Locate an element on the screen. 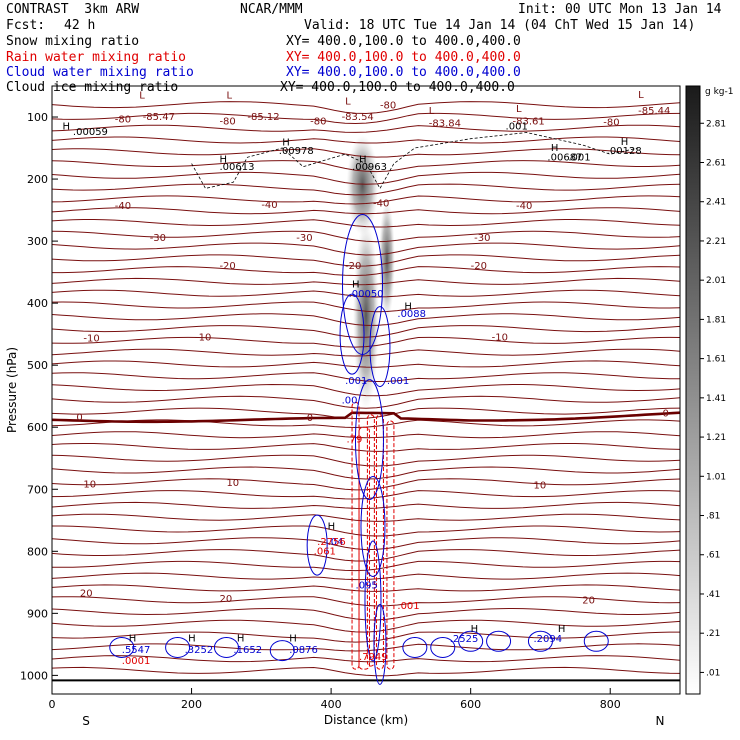  field-cloud-water-xy: XY= 400.0,100.0 to 400.0,400.0 is located at coordinates (403, 72).